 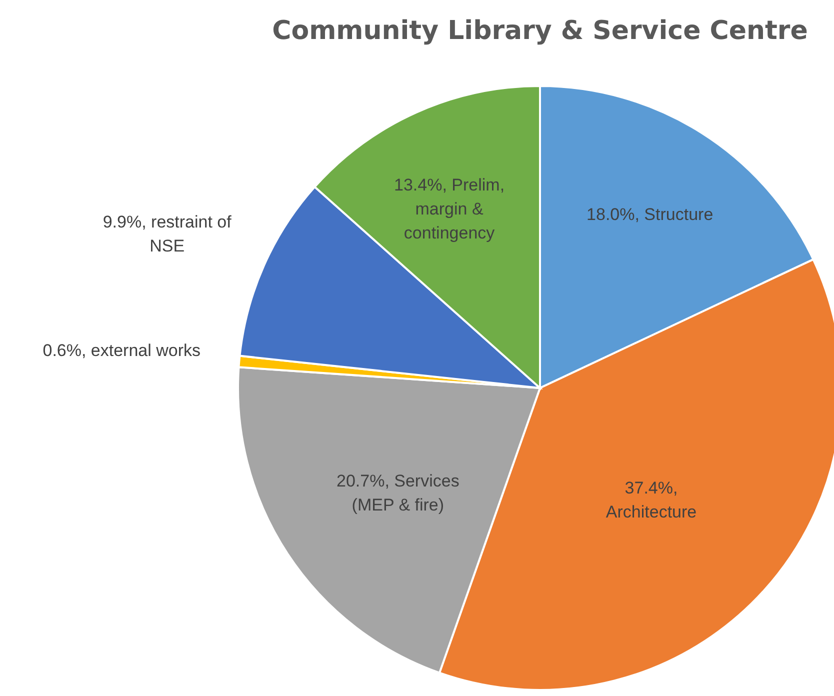 What do you see at coordinates (650, 214) in the screenshot?
I see `slice-label: 18.0%, Structure` at bounding box center [650, 214].